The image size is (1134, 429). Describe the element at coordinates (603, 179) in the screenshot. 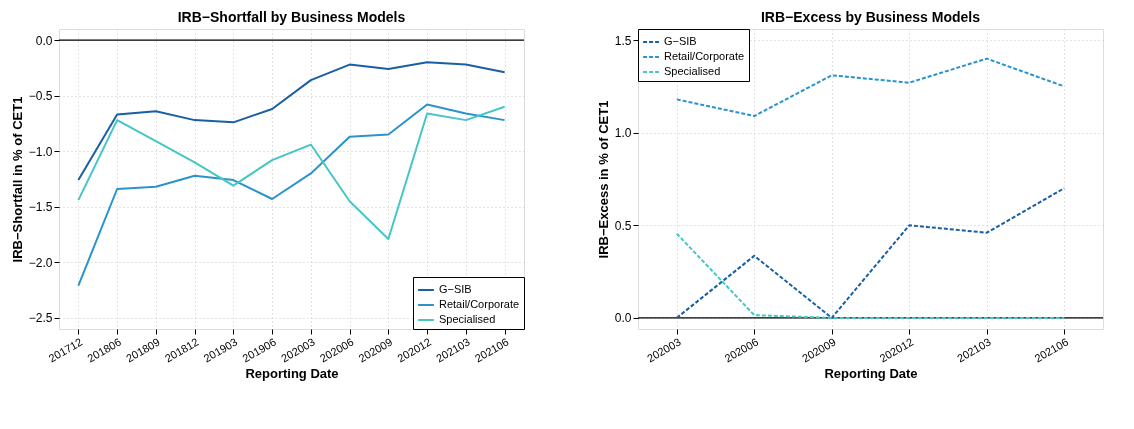

I see `y-axis-title: IRB−Excess in % of CET1` at that location.